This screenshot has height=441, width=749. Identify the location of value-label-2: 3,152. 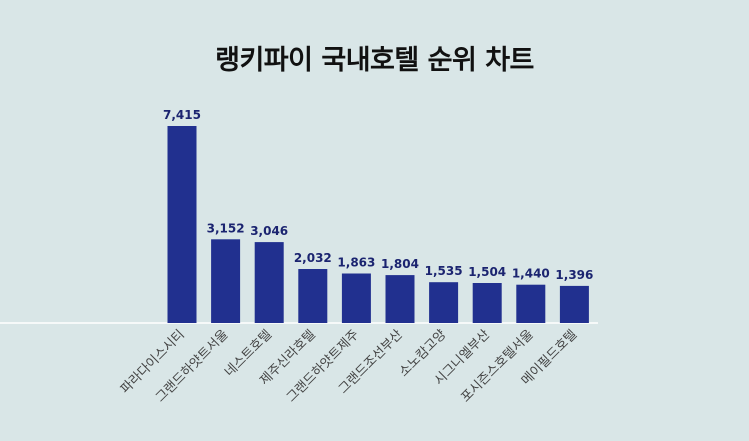
(226, 228).